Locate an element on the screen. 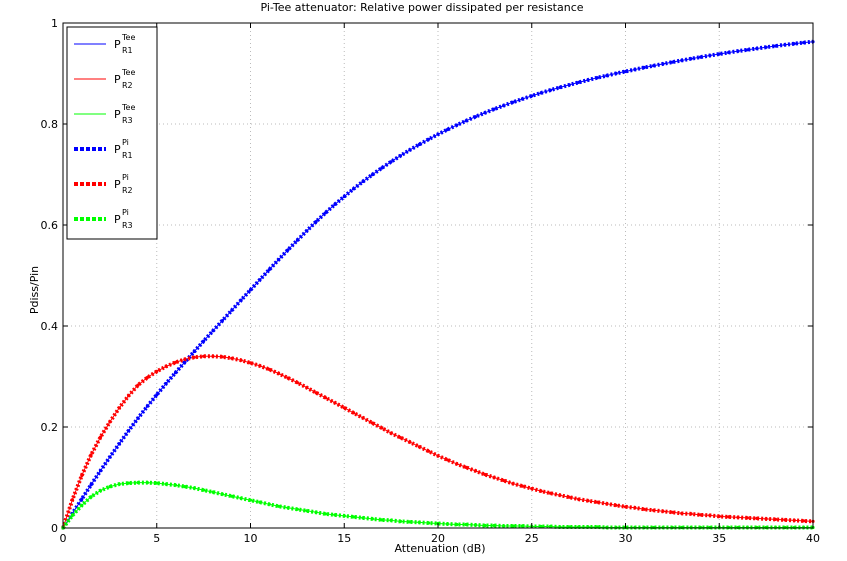 This screenshot has width=847, height=561. legend-label-sub: R2 is located at coordinates (127, 190).